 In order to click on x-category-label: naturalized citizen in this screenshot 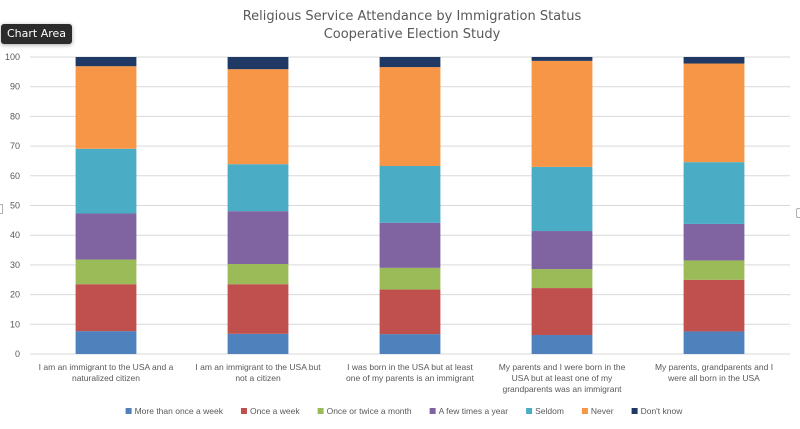, I will do `click(106, 378)`.